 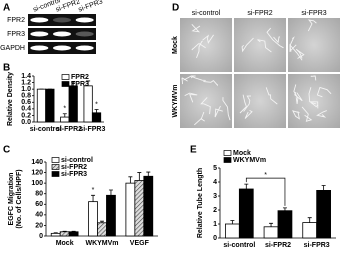 What do you see at coordinates (26, 76) in the screenshot?
I see `y-tick-label: 1.4` at bounding box center [26, 76].